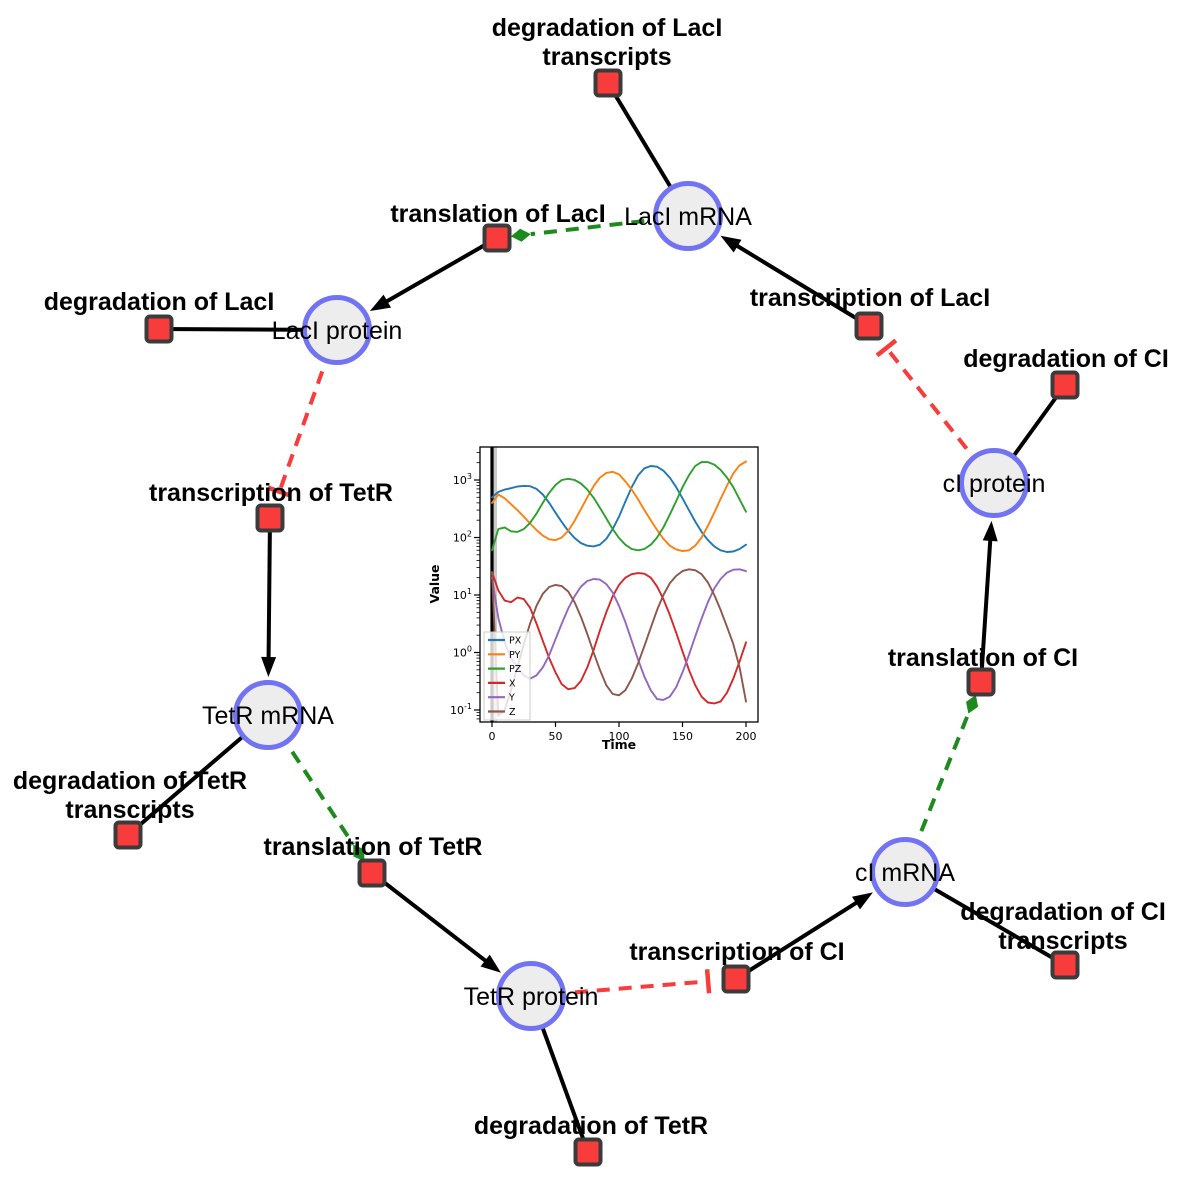  What do you see at coordinates (497, 238) in the screenshot?
I see `reaction-node-translation-of-LacI` at bounding box center [497, 238].